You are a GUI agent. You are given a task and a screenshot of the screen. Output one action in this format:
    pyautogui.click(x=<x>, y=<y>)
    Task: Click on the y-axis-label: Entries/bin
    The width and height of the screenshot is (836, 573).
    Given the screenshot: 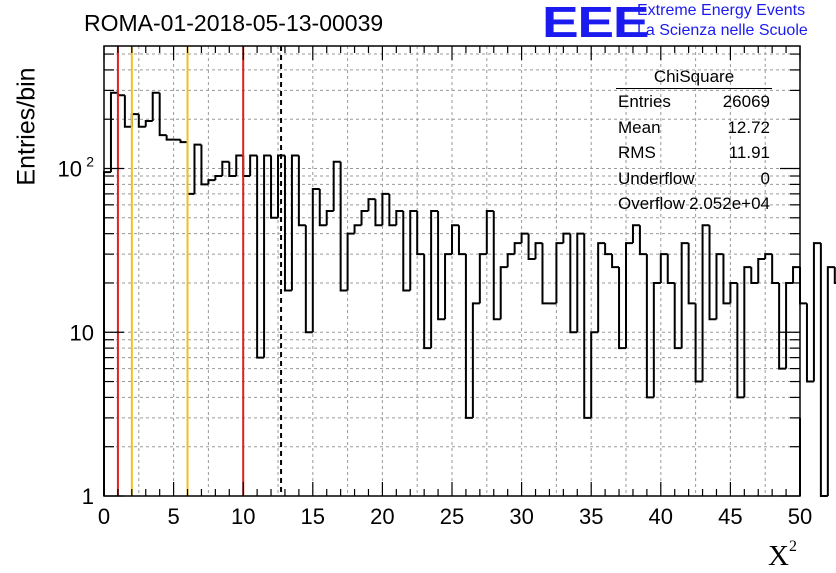 What is the action you would take?
    pyautogui.click(x=26, y=126)
    